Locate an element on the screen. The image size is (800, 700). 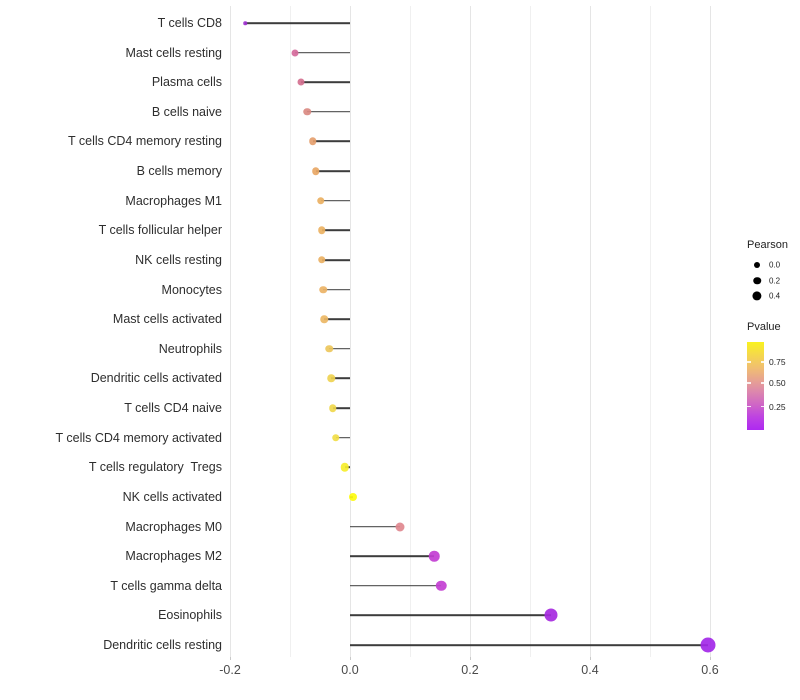
category-label: Neutrophils is located at coordinates (190, 348).